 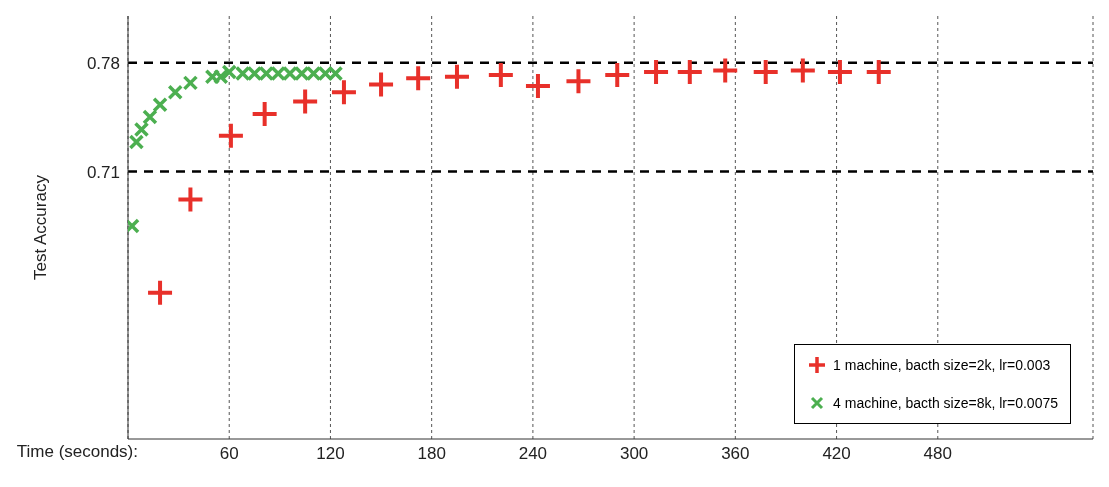 What do you see at coordinates (103, 63) in the screenshot?
I see `y-tick-label: 0.78` at bounding box center [103, 63].